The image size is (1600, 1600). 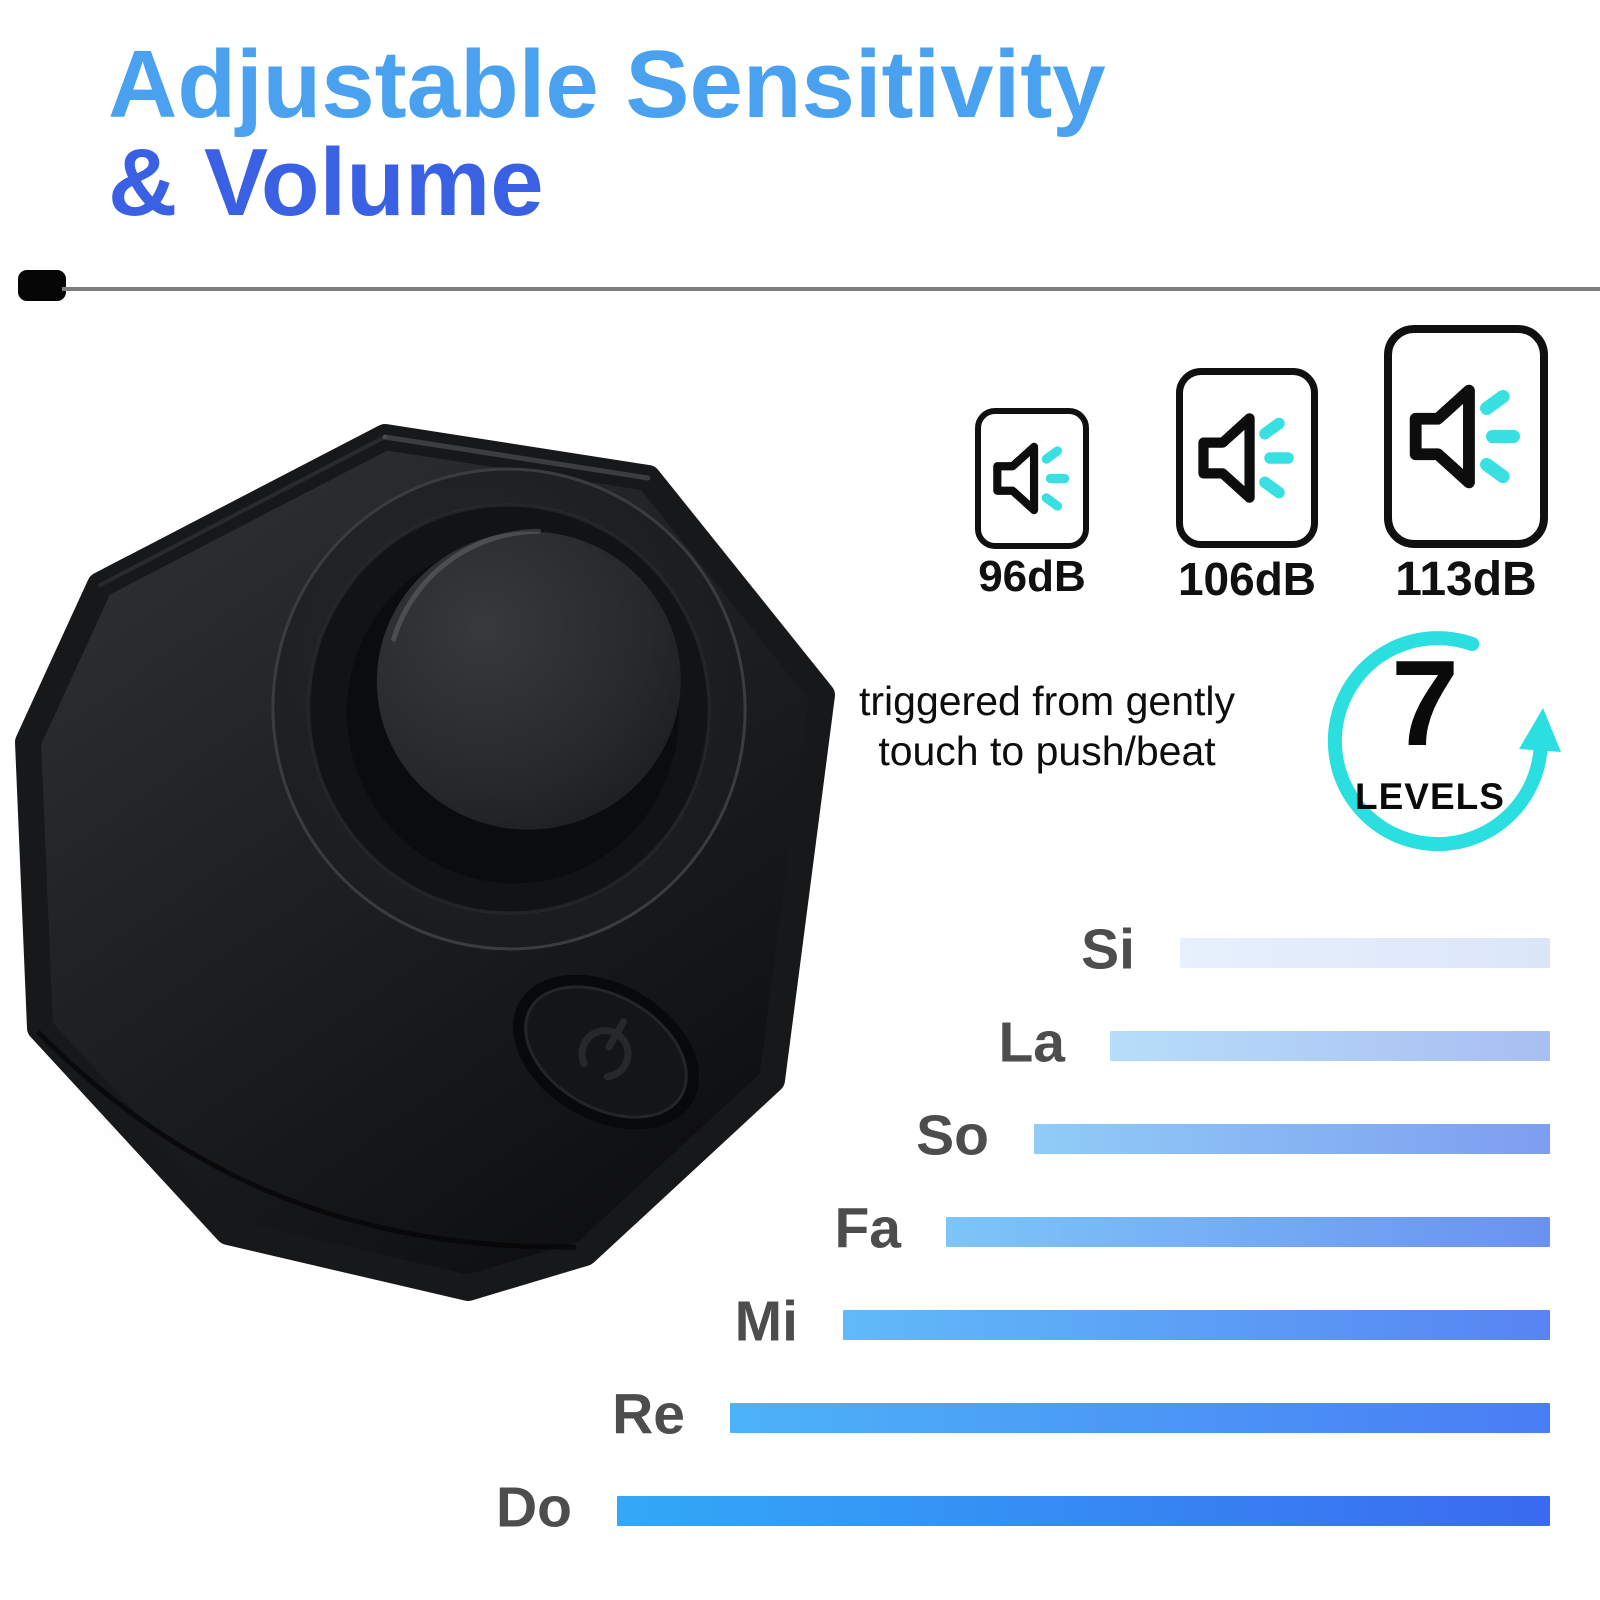 I want to click on device-base-seam, so click(x=306, y=1140).